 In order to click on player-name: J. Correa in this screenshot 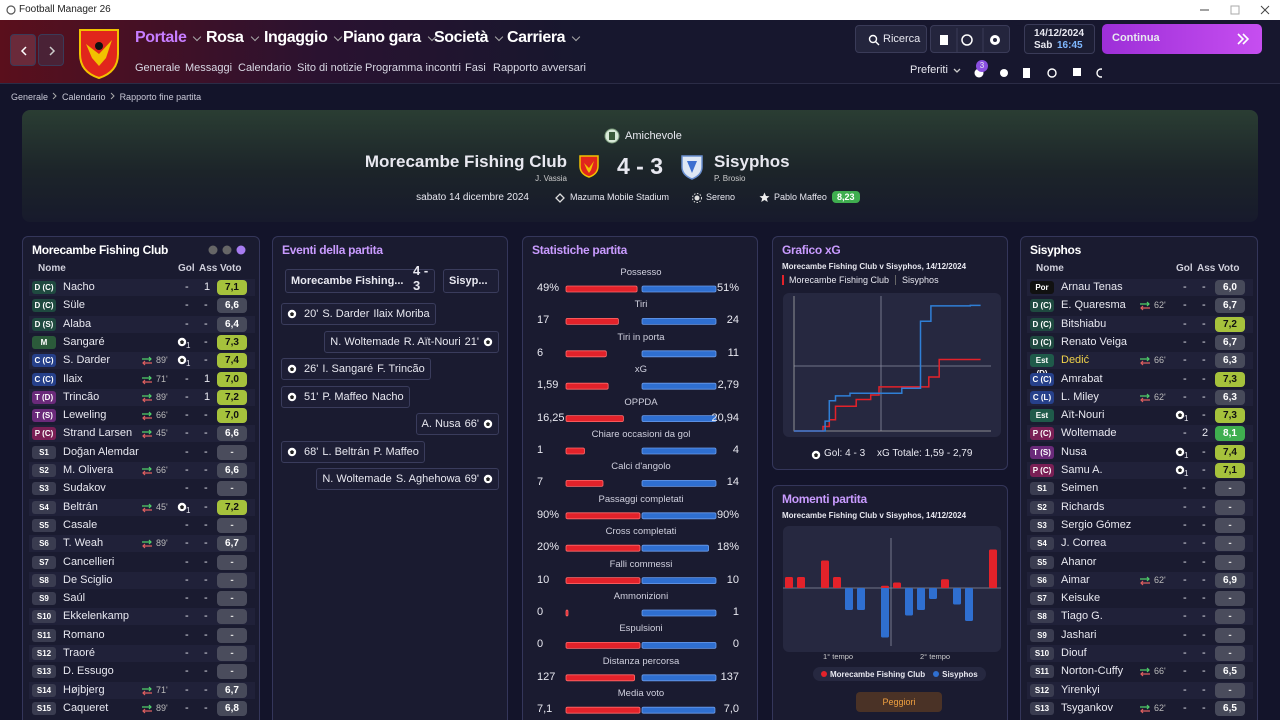, I will do `click(1084, 543)`.